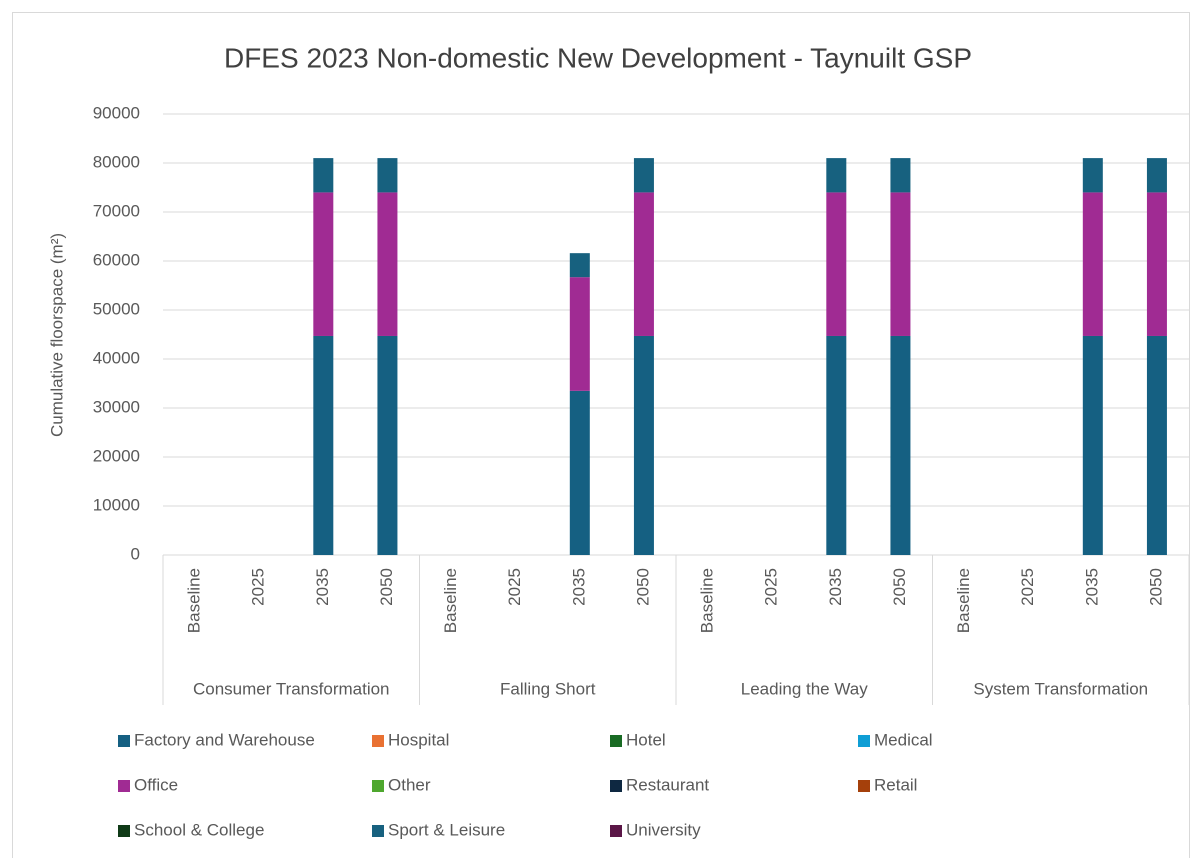 This screenshot has width=1202, height=858. What do you see at coordinates (56, 335) in the screenshot?
I see `y-axis-label: Cumulative floorspace (m²)` at bounding box center [56, 335].